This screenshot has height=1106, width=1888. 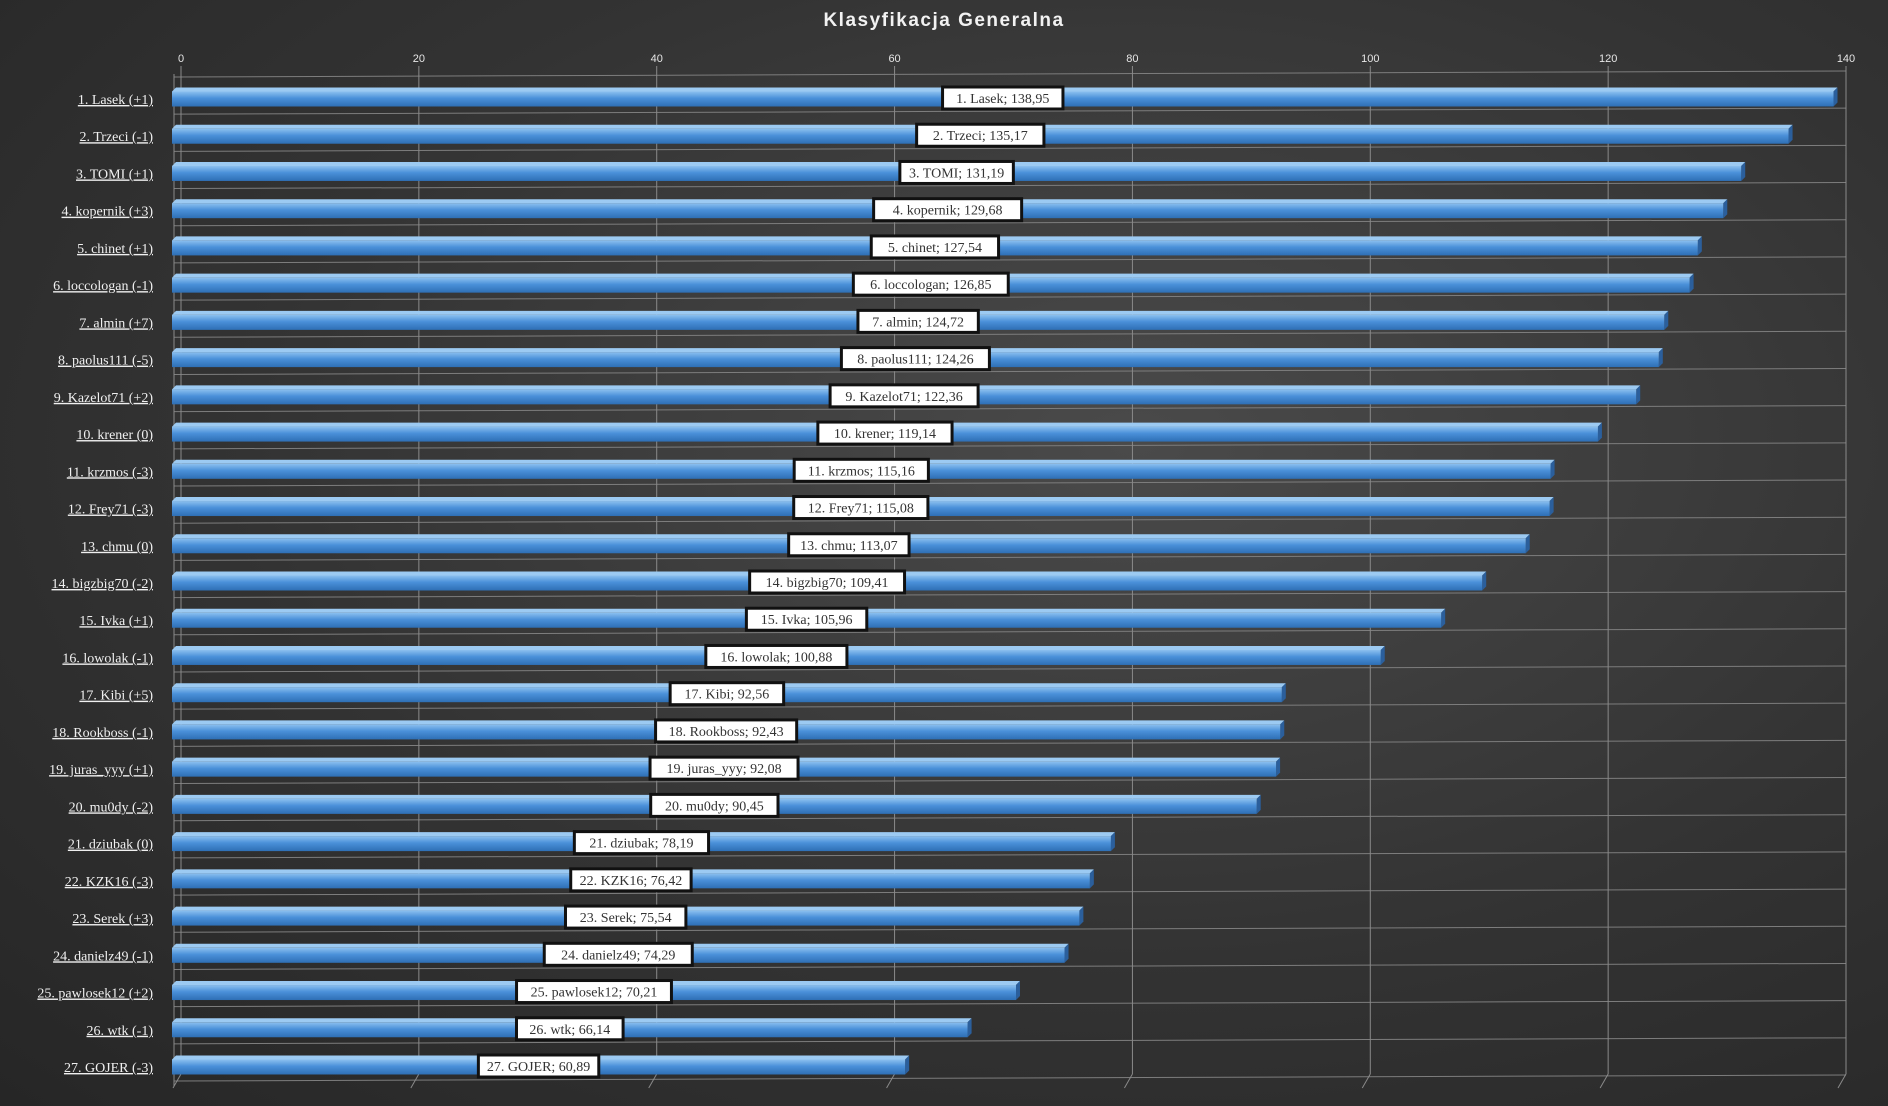 What do you see at coordinates (538, 1067) in the screenshot?
I see `data-label: 27. GOJER; 60,89` at bounding box center [538, 1067].